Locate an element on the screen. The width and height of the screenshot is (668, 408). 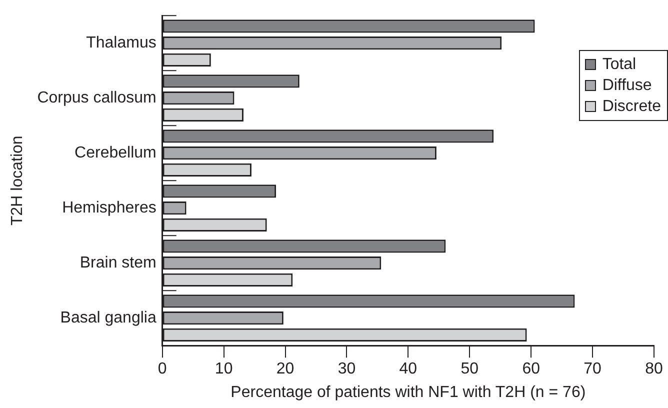
y-tick-label: Cerebellum is located at coordinates (115, 153).